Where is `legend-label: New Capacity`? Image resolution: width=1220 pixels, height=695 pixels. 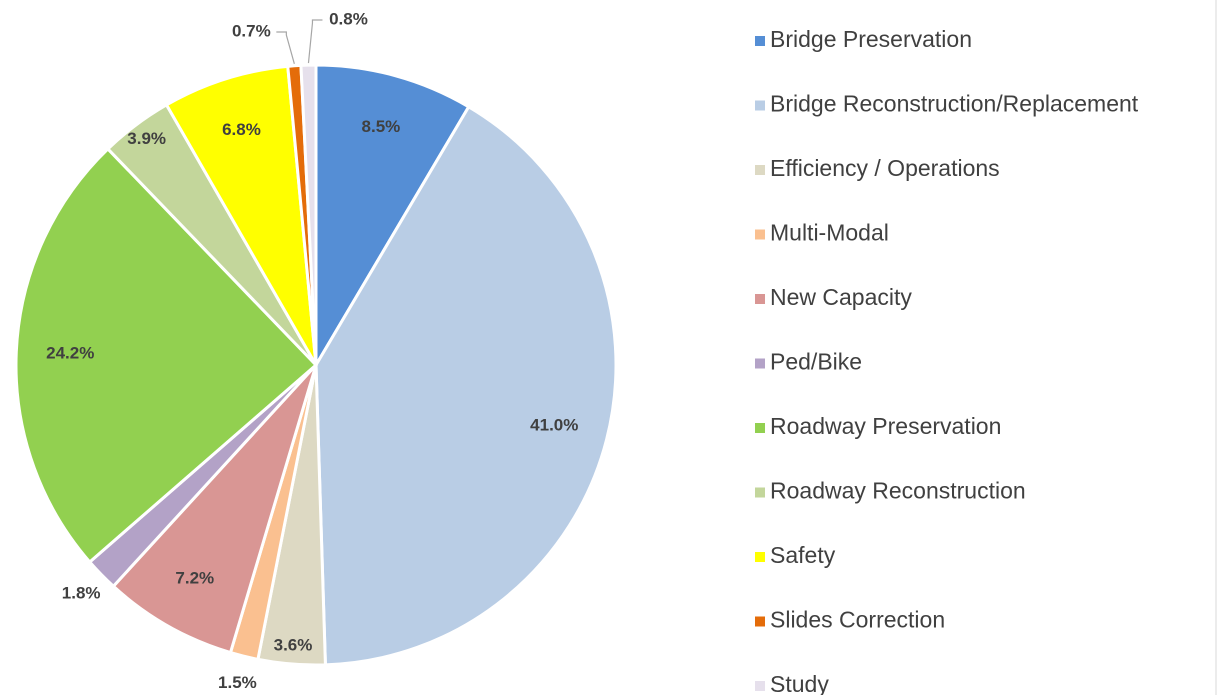 legend-label: New Capacity is located at coordinates (841, 297).